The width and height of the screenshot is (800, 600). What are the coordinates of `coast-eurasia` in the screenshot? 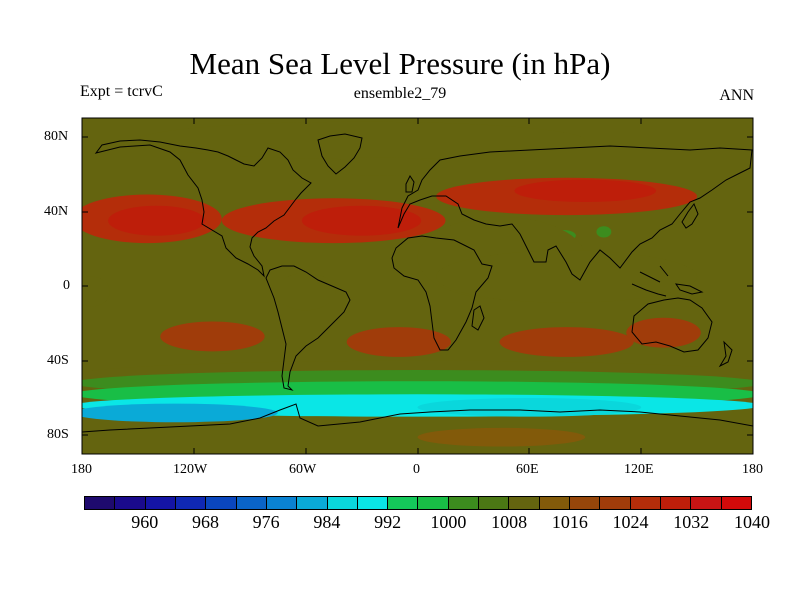 It's located at (575, 213).